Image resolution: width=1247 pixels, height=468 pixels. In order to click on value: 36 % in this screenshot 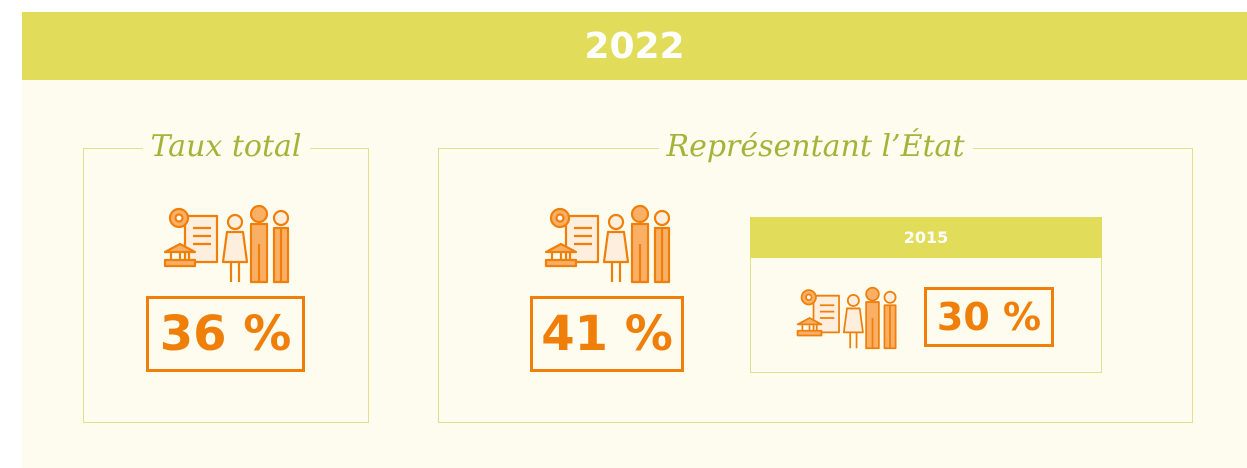, I will do `click(225, 334)`.